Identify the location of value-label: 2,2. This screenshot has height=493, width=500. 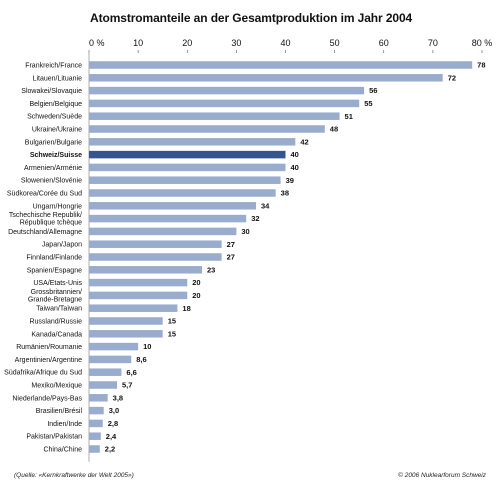
(110, 449).